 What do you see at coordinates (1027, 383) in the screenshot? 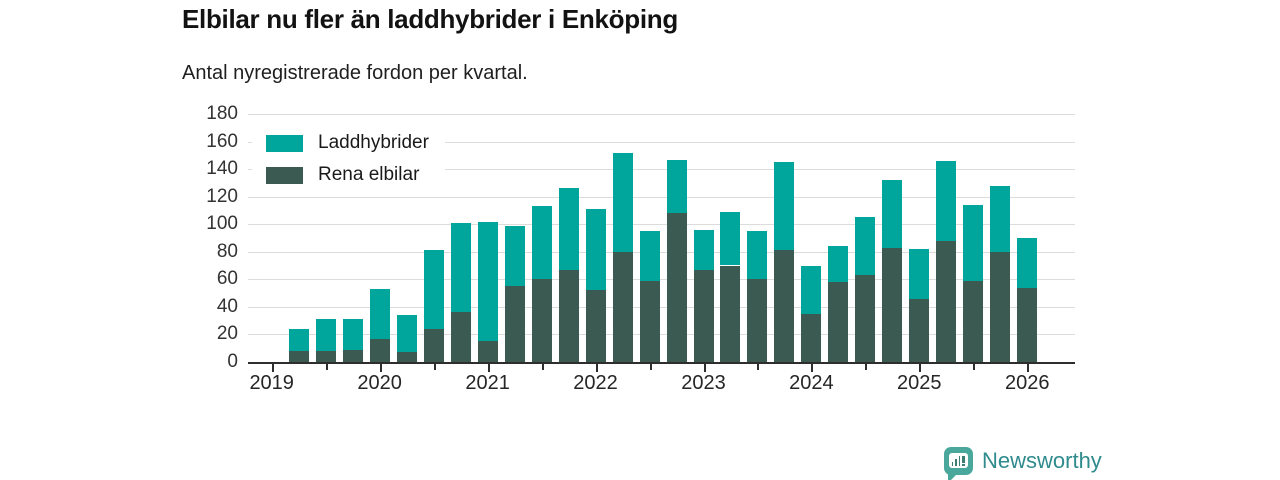
I see `x-tick-label: 2026` at bounding box center [1027, 383].